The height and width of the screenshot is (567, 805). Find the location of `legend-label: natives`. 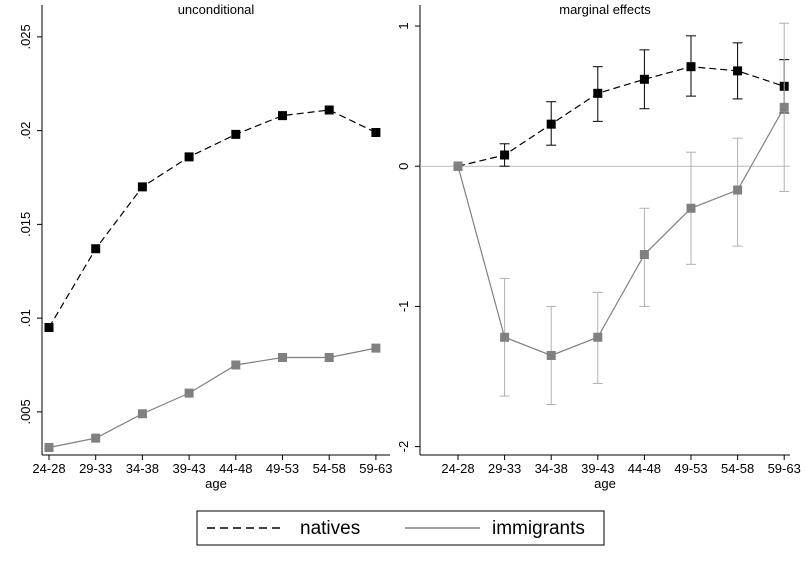

legend-label: natives is located at coordinates (330, 528).